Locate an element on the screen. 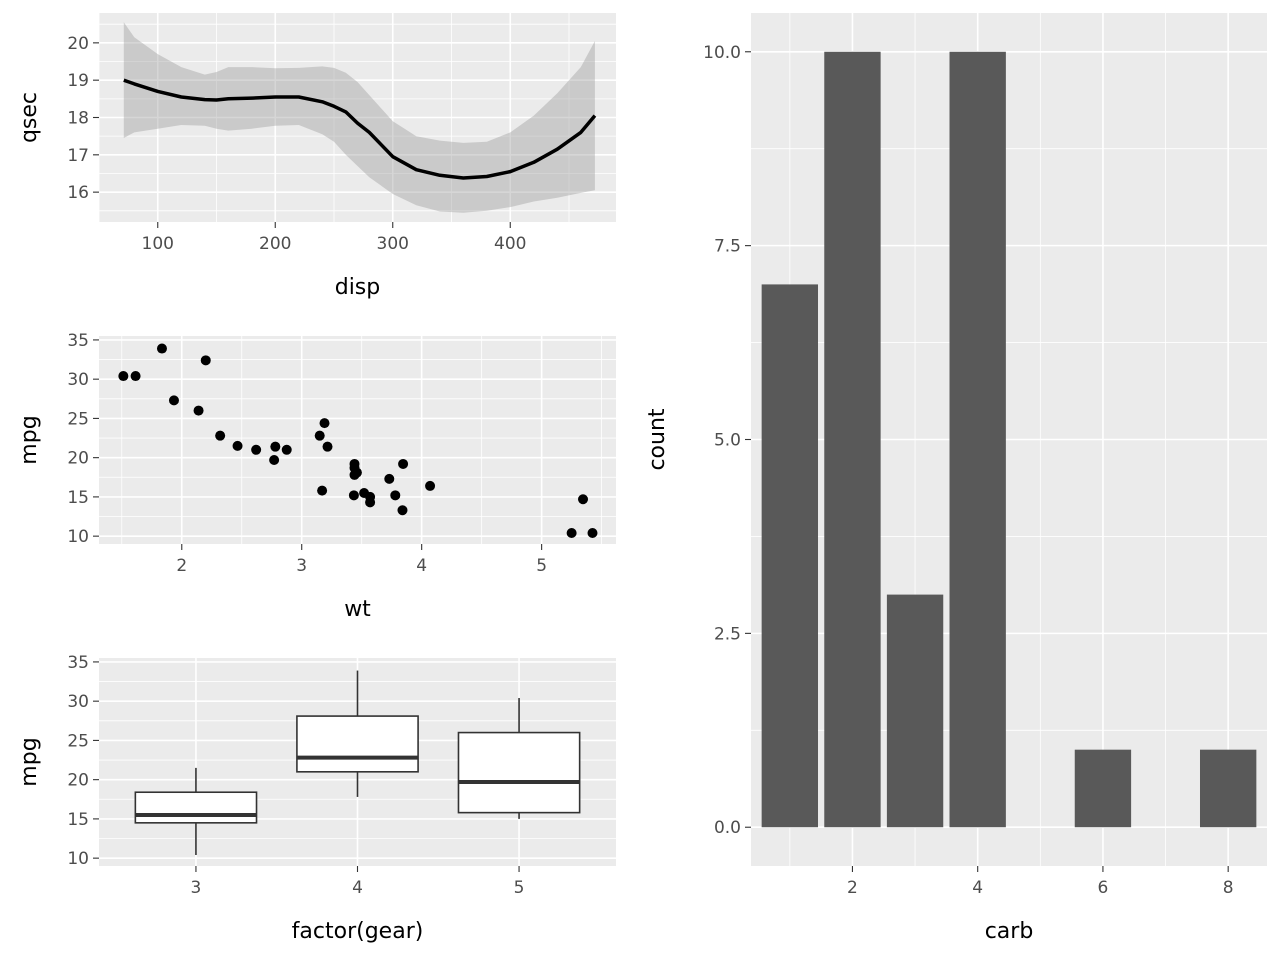 This screenshot has height=960, width=1280. y-tick-label: 16 is located at coordinates (78, 193).